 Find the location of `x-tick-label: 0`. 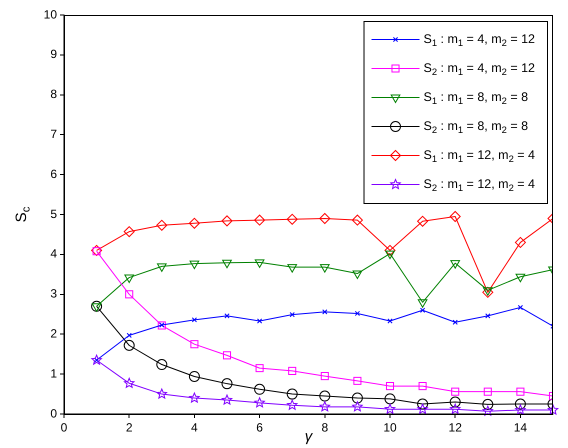

x-tick-label: 0 is located at coordinates (64, 427).